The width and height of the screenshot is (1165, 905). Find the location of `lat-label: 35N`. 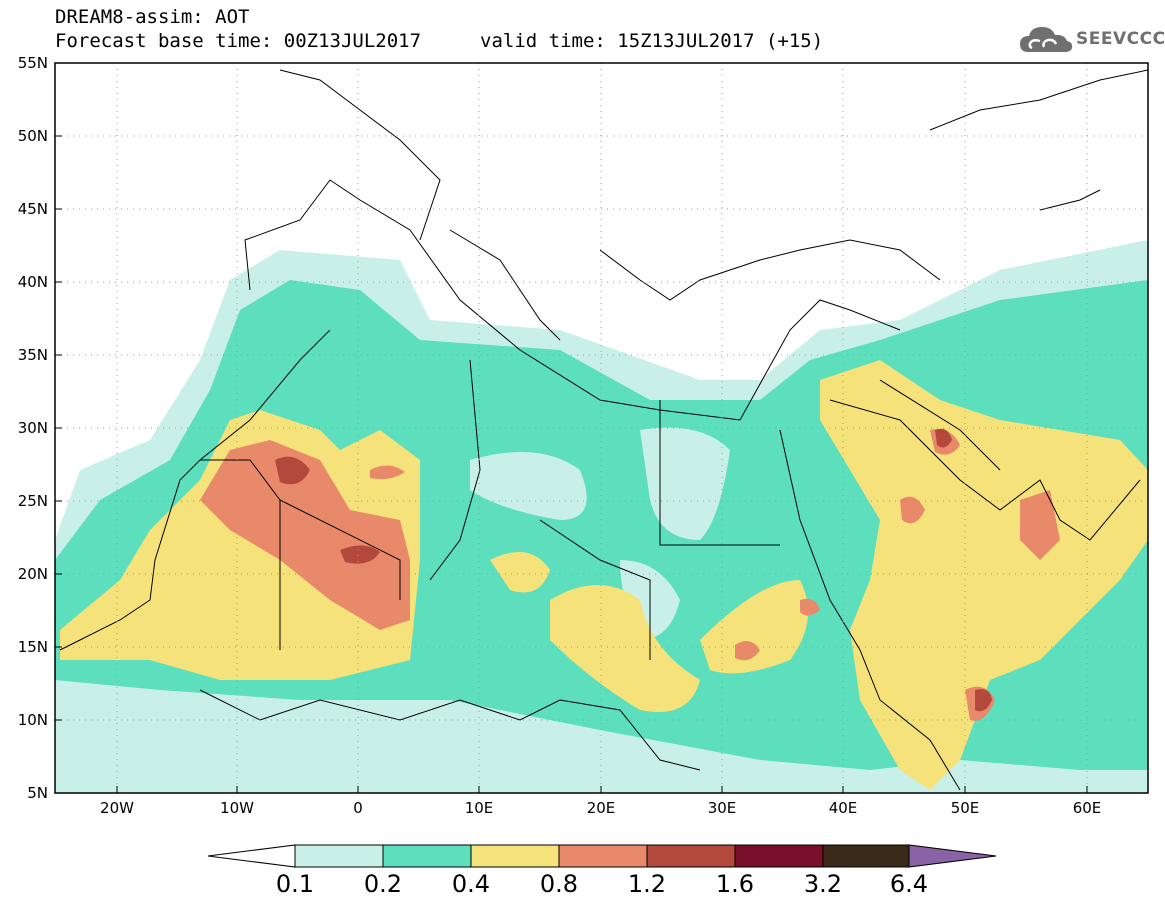

lat-label: 35N is located at coordinates (32, 355).